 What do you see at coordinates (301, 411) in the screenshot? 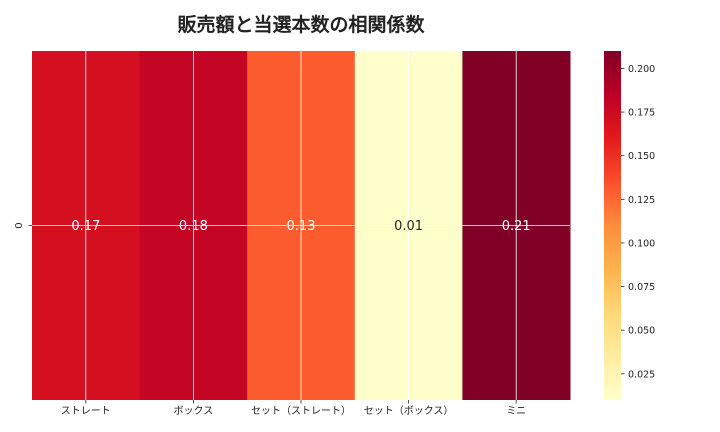
I see `x-tick-label: セット（ストレート）` at bounding box center [301, 411].